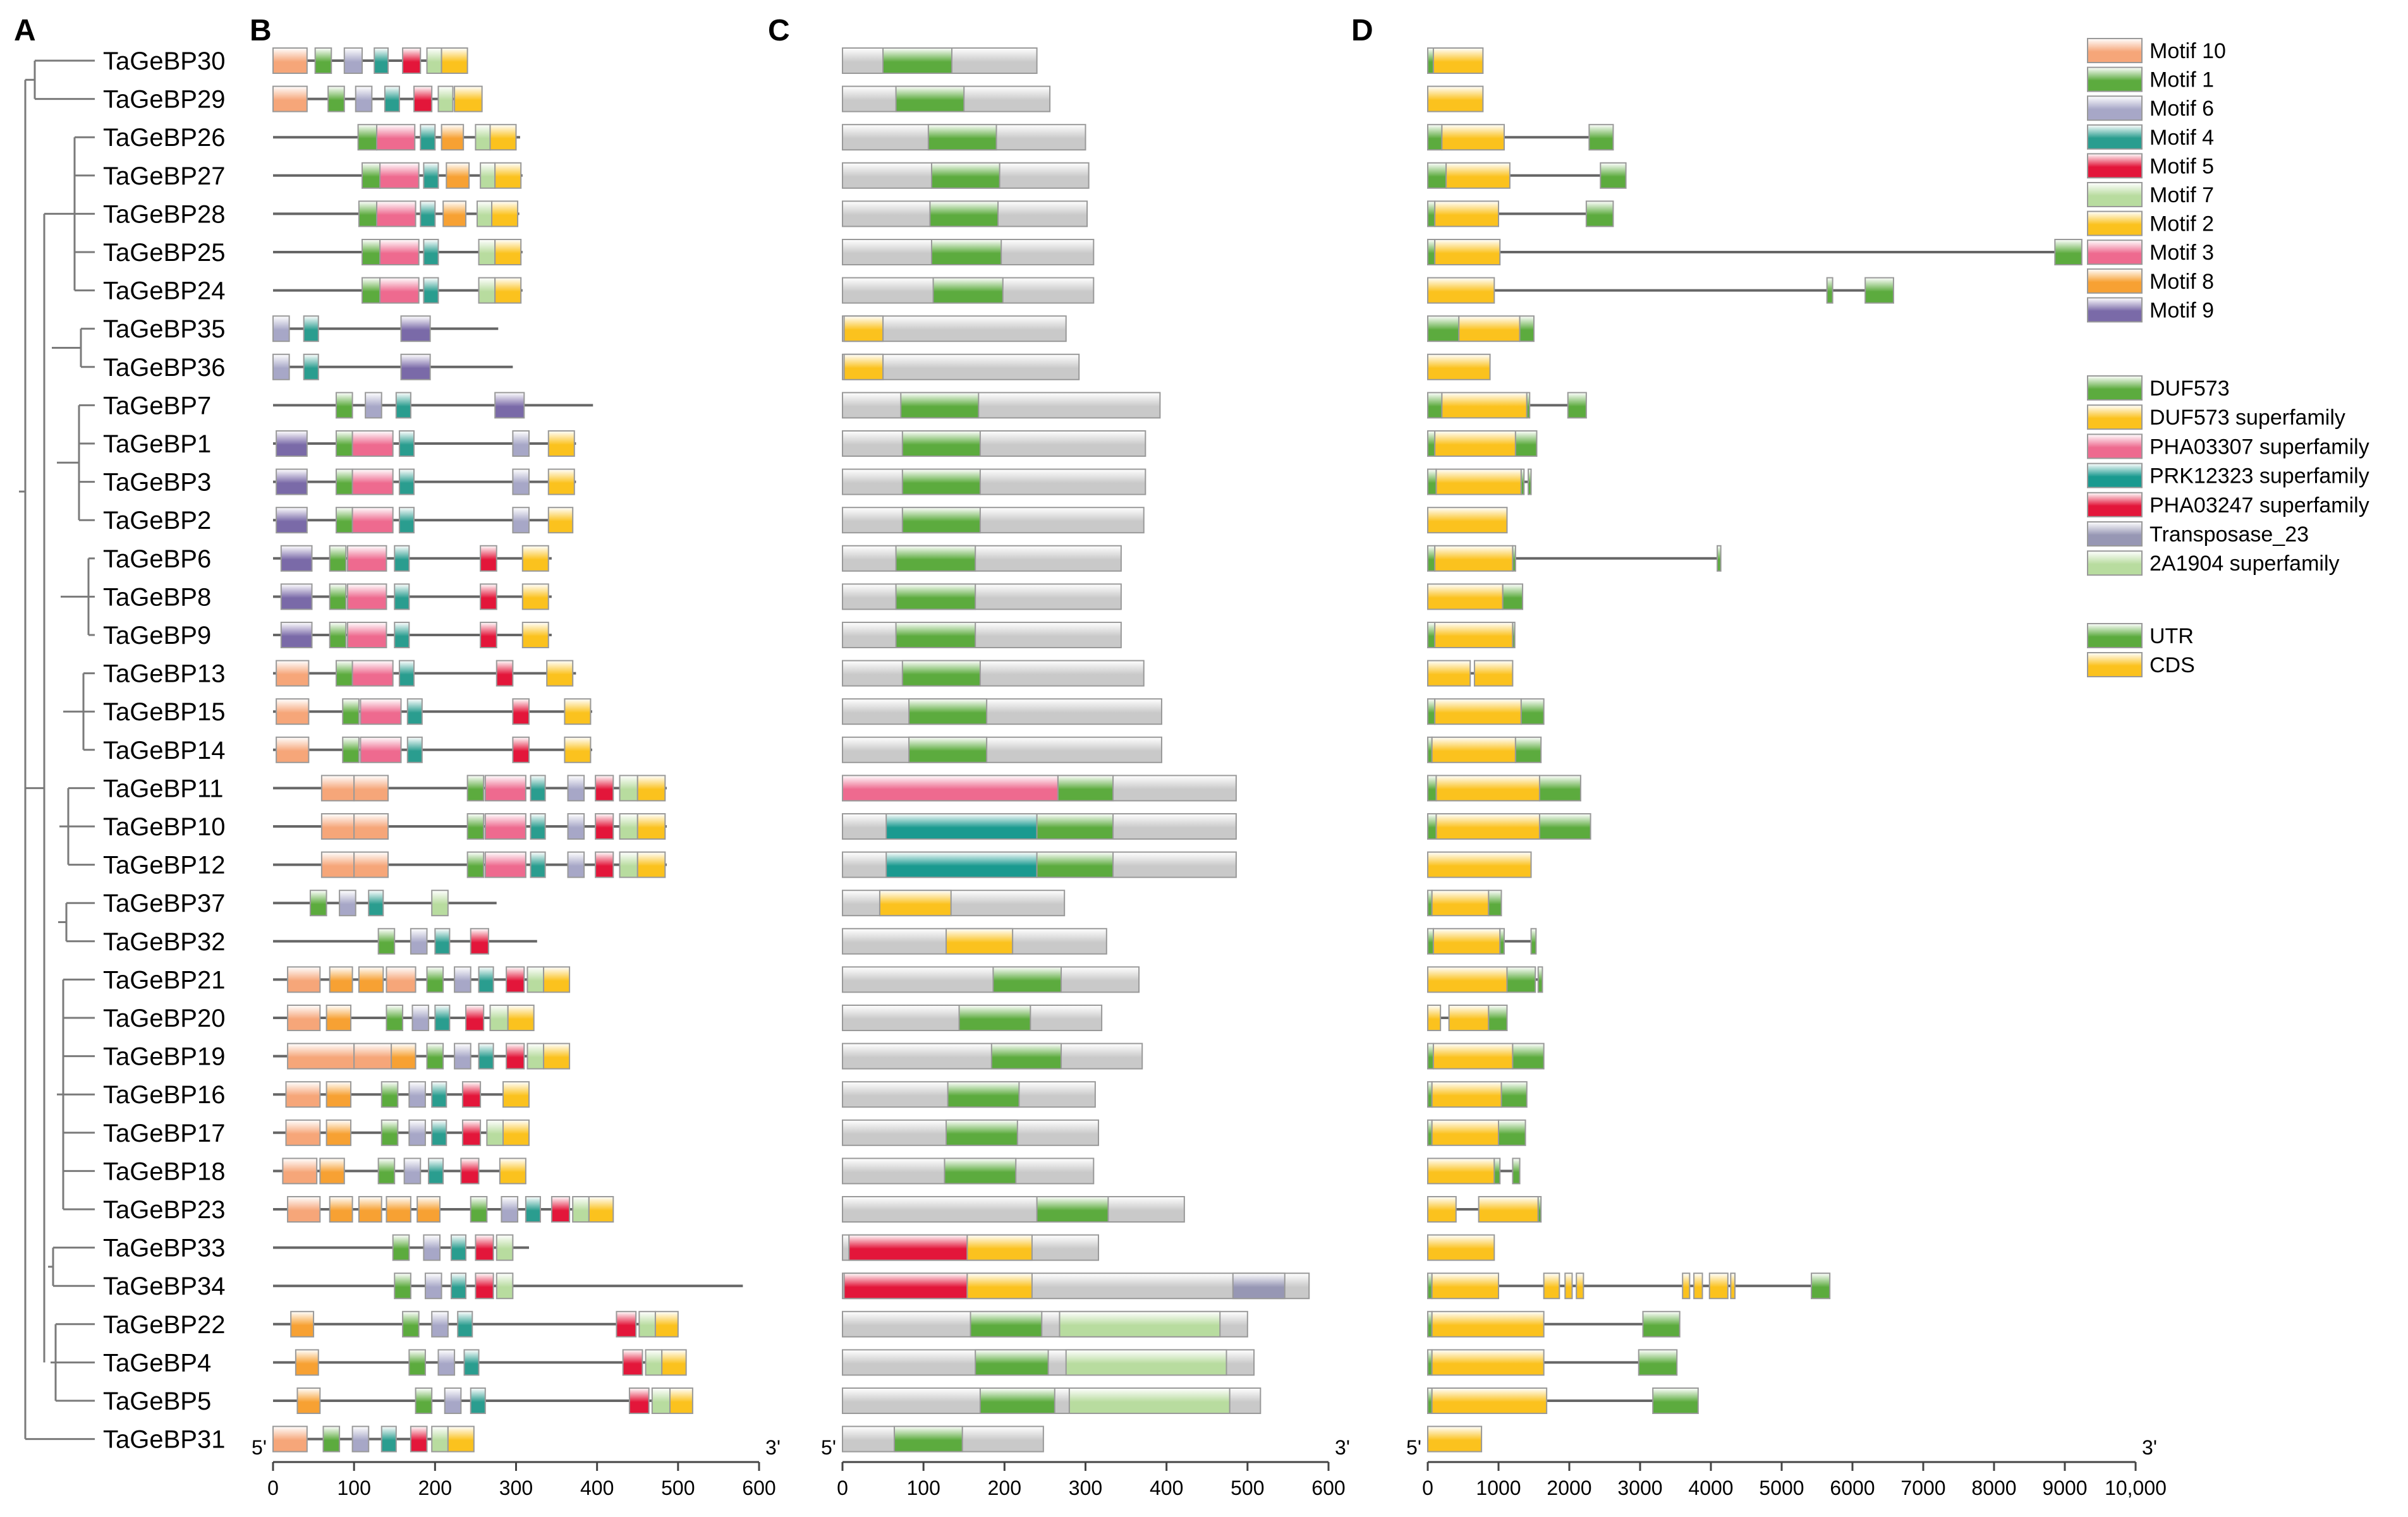 This screenshot has width=2408, height=1517. I want to click on gene-label-tagebp2: TaGeBP2, so click(157, 521).